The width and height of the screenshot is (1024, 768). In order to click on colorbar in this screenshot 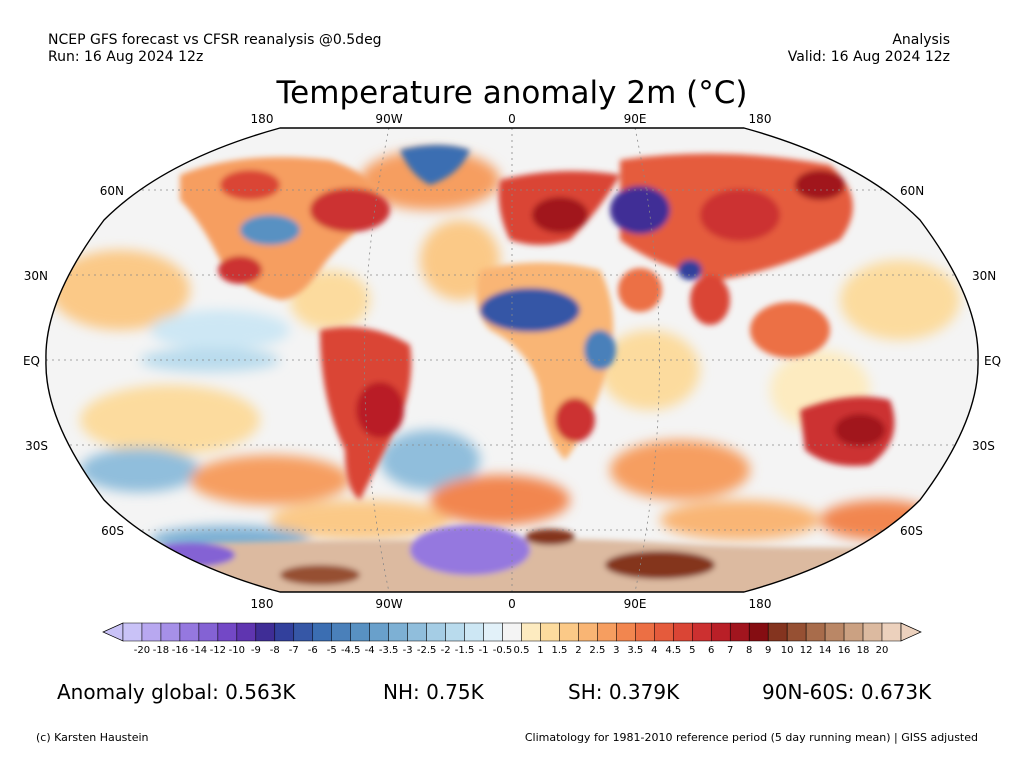, I will do `click(512, 632)`.